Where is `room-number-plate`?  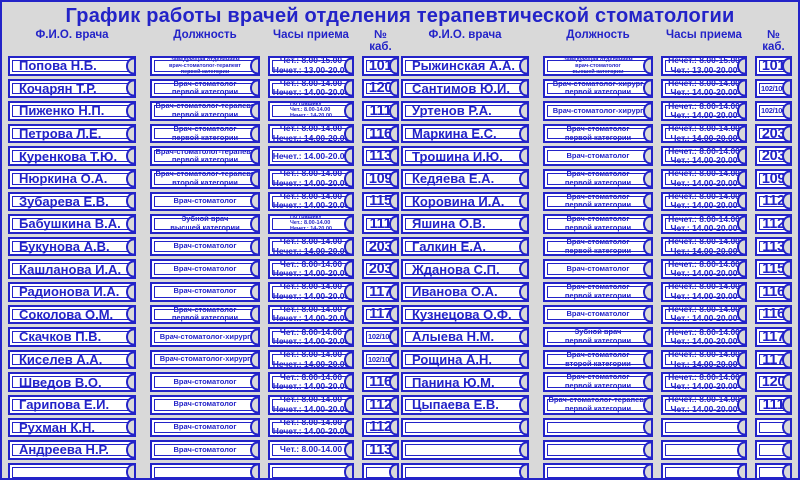 room-number-plate is located at coordinates (773, 470).